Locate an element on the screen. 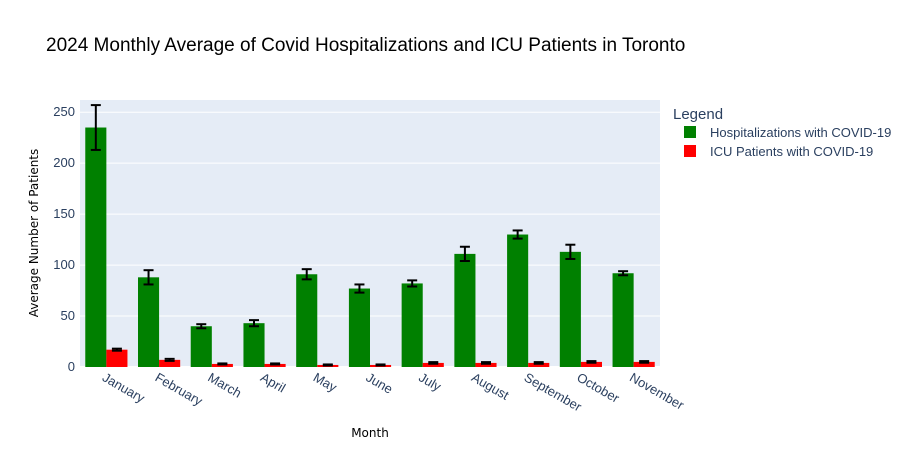  x-tick-label: March is located at coordinates (224, 385).